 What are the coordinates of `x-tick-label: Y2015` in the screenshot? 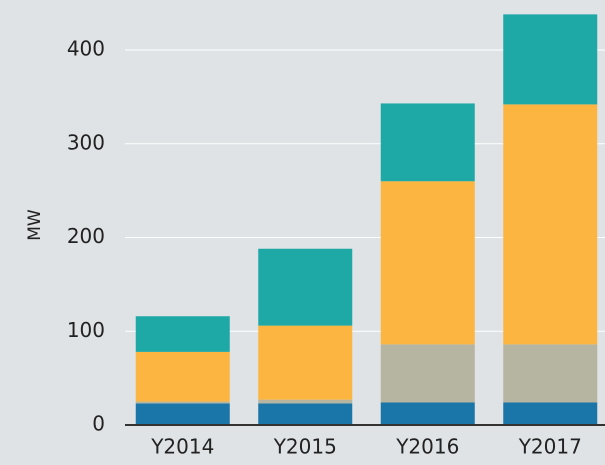 It's located at (305, 447).